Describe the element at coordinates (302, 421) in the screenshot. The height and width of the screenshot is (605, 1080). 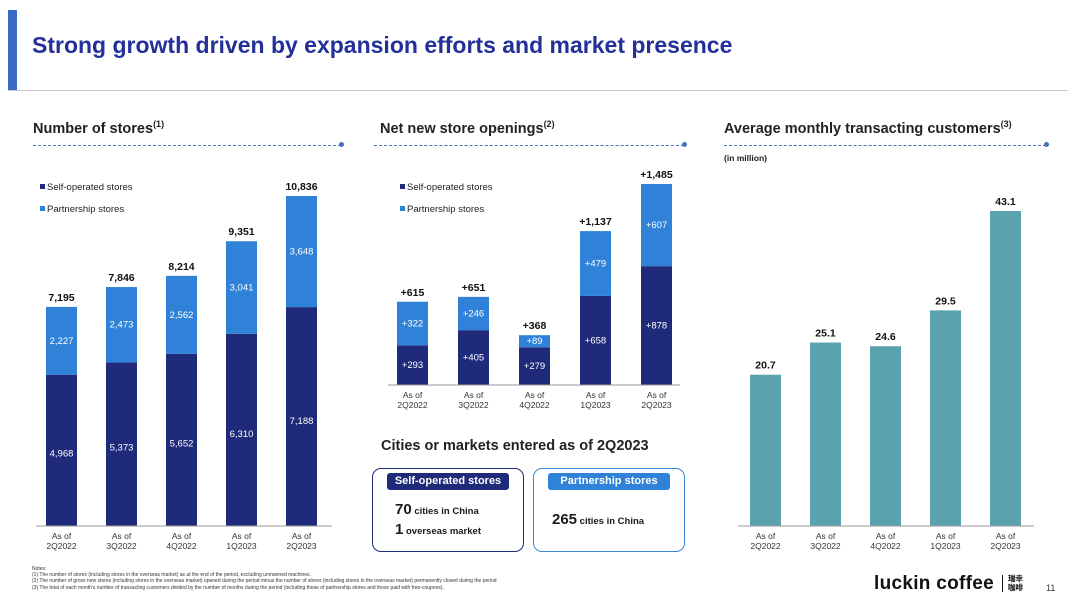
I see `data-label: 7,188` at that location.